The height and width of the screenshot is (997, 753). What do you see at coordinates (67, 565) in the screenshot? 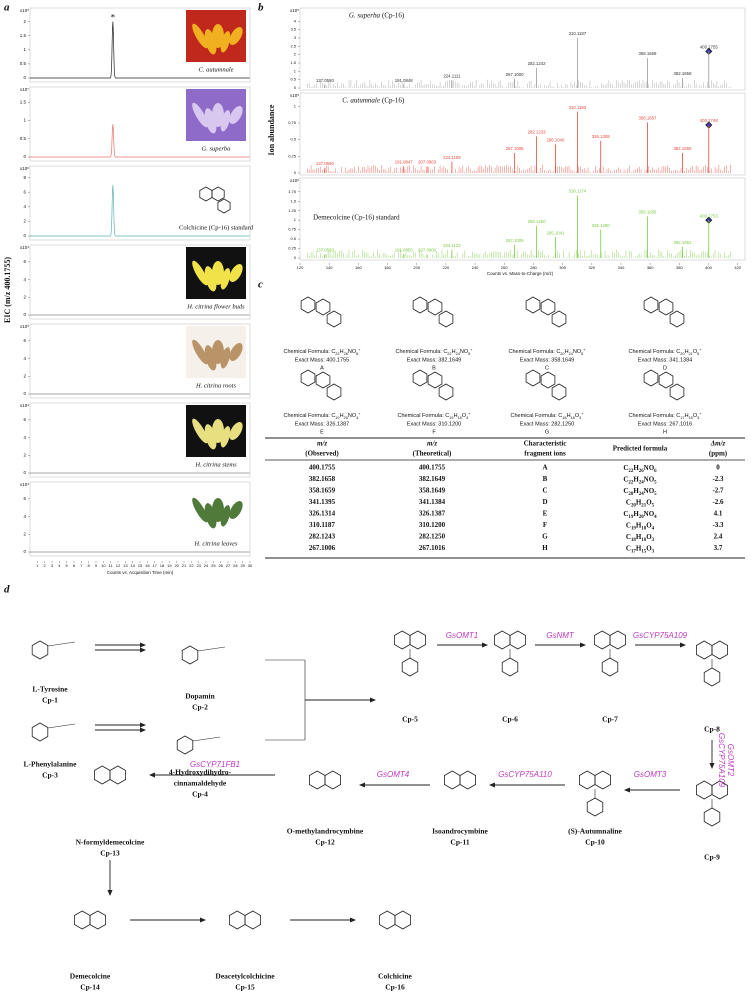
I see `x-tick-label: 5` at bounding box center [67, 565].